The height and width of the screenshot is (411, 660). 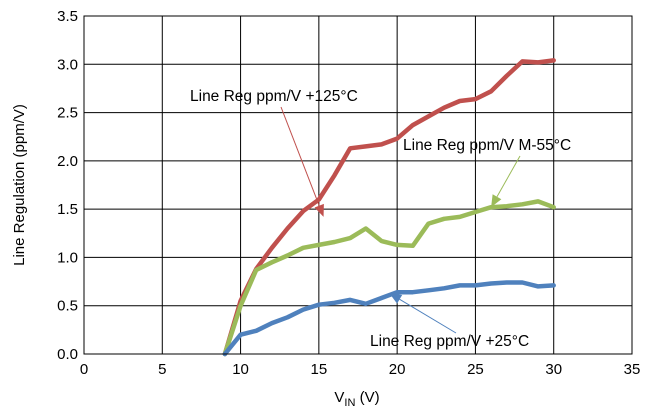 What do you see at coordinates (67, 64) in the screenshot?
I see `y-tick-label: 3.0` at bounding box center [67, 64].